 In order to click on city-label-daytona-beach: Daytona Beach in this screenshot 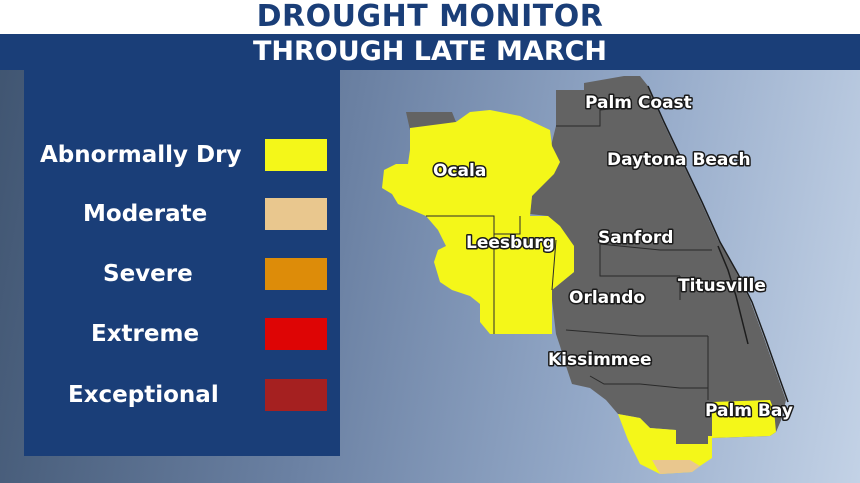, I will do `click(679, 160)`.